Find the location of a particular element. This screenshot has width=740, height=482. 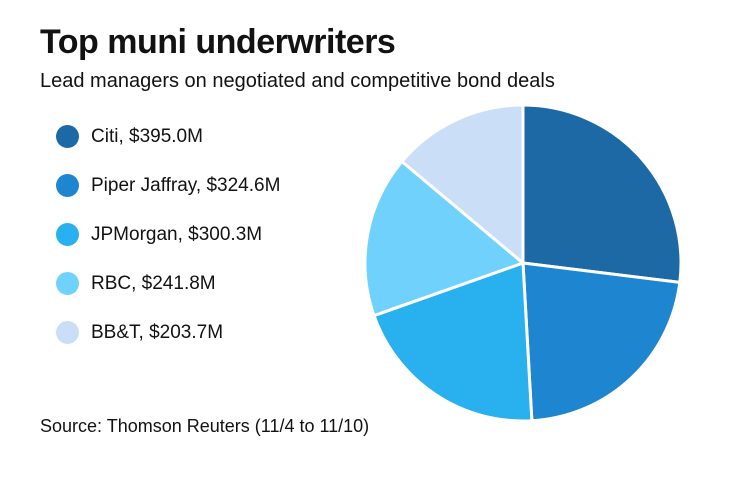

chart-title: Top muni underwriters is located at coordinates (218, 42).